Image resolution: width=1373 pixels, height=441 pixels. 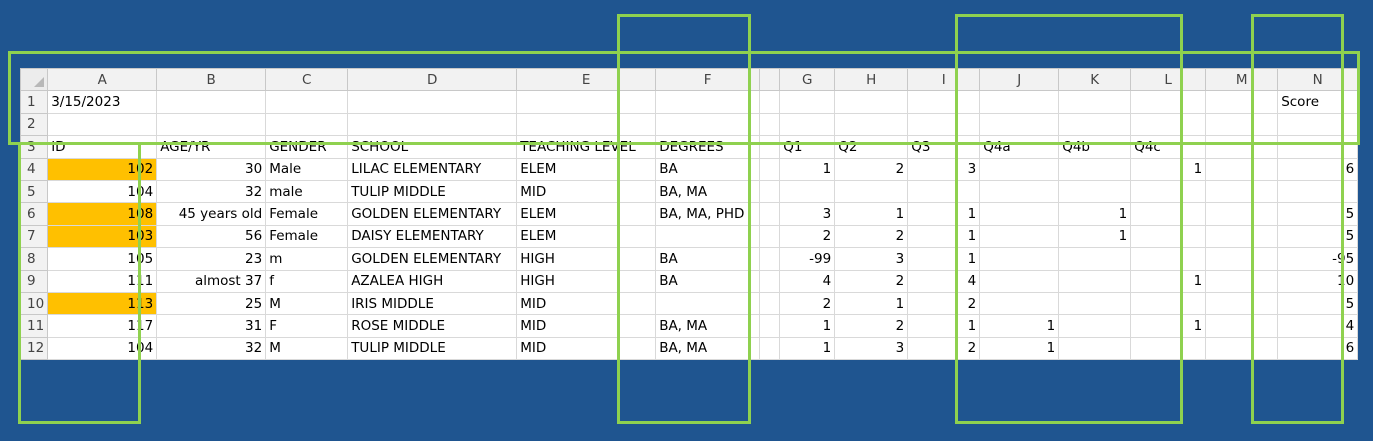 I want to click on cell-a5: 104, so click(x=102, y=191).